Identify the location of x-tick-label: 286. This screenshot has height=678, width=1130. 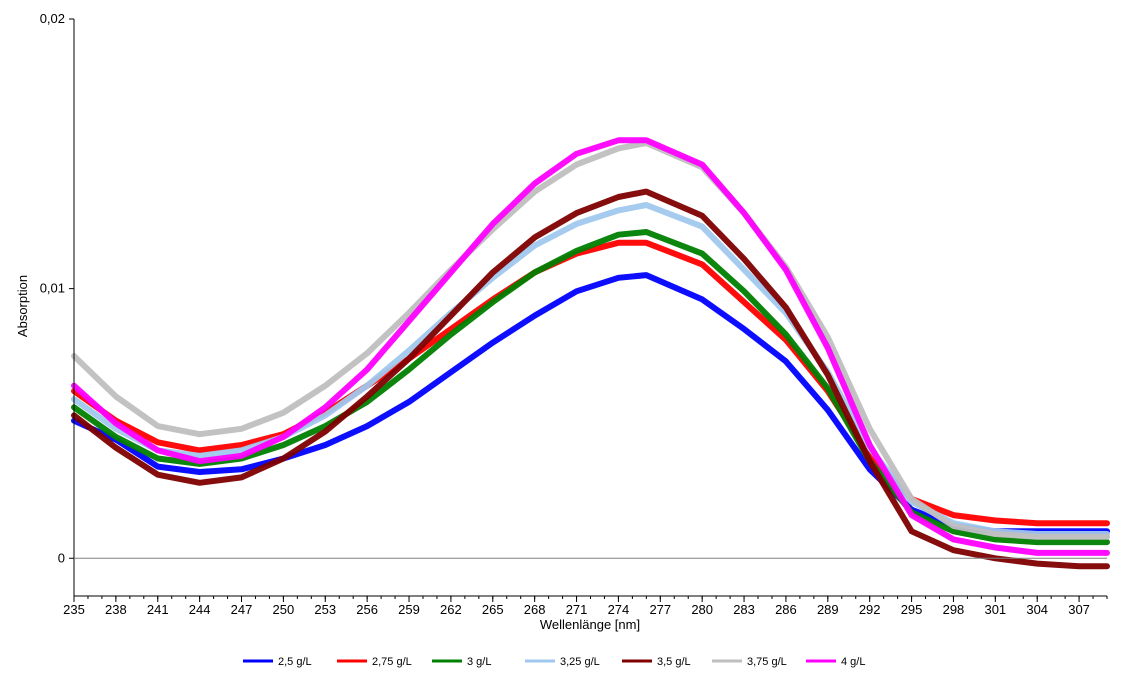
(786, 609).